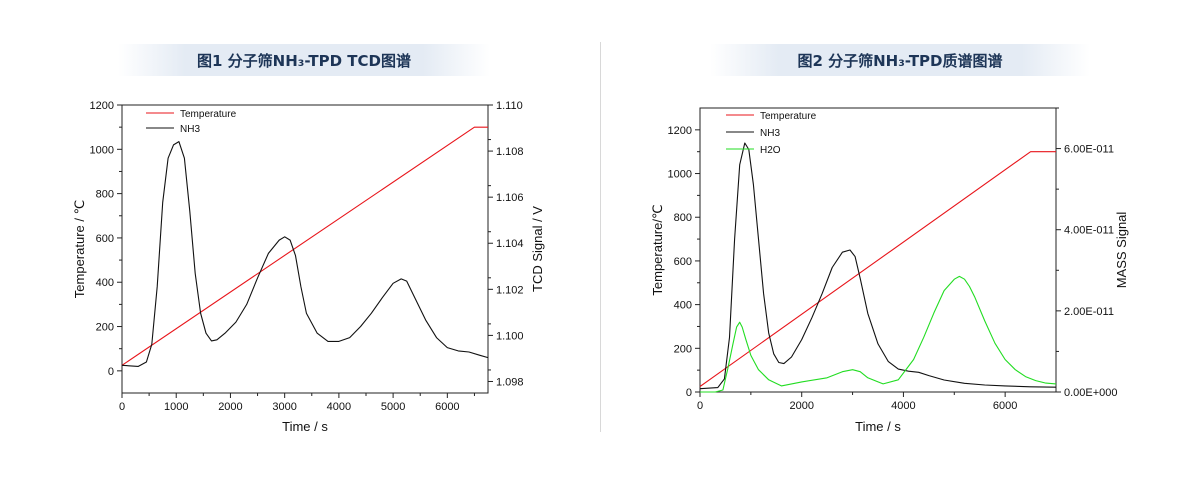 This screenshot has width=1200, height=484. I want to click on y-axis-label: Temperature / ℃, so click(79, 249).